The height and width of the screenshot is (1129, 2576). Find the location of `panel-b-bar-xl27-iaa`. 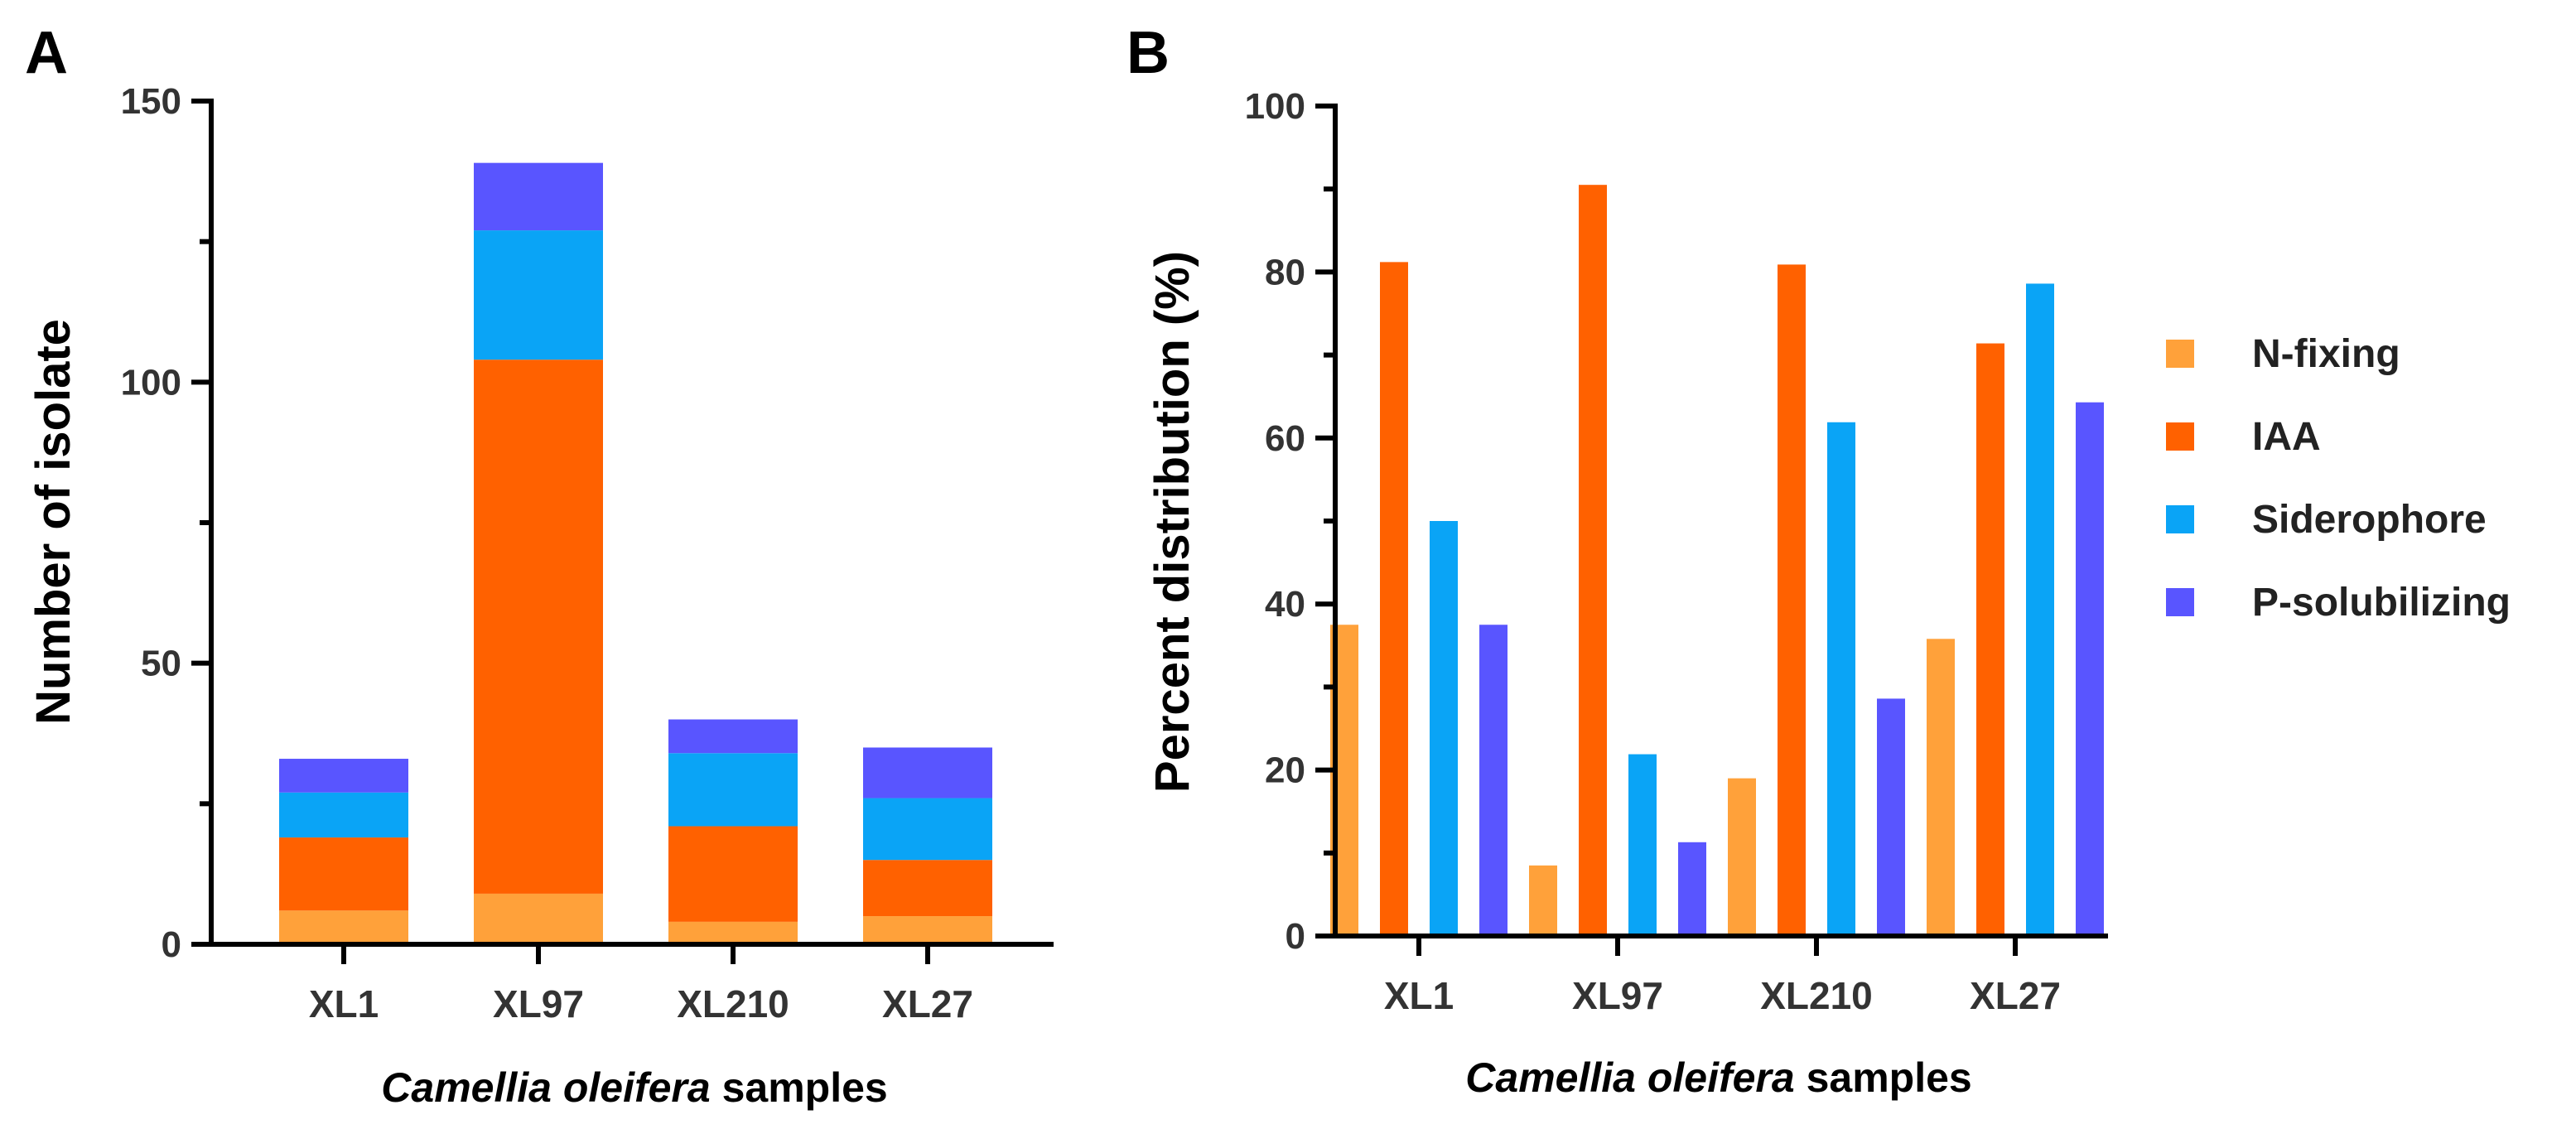

panel-b-bar-xl27-iaa is located at coordinates (1990, 639).